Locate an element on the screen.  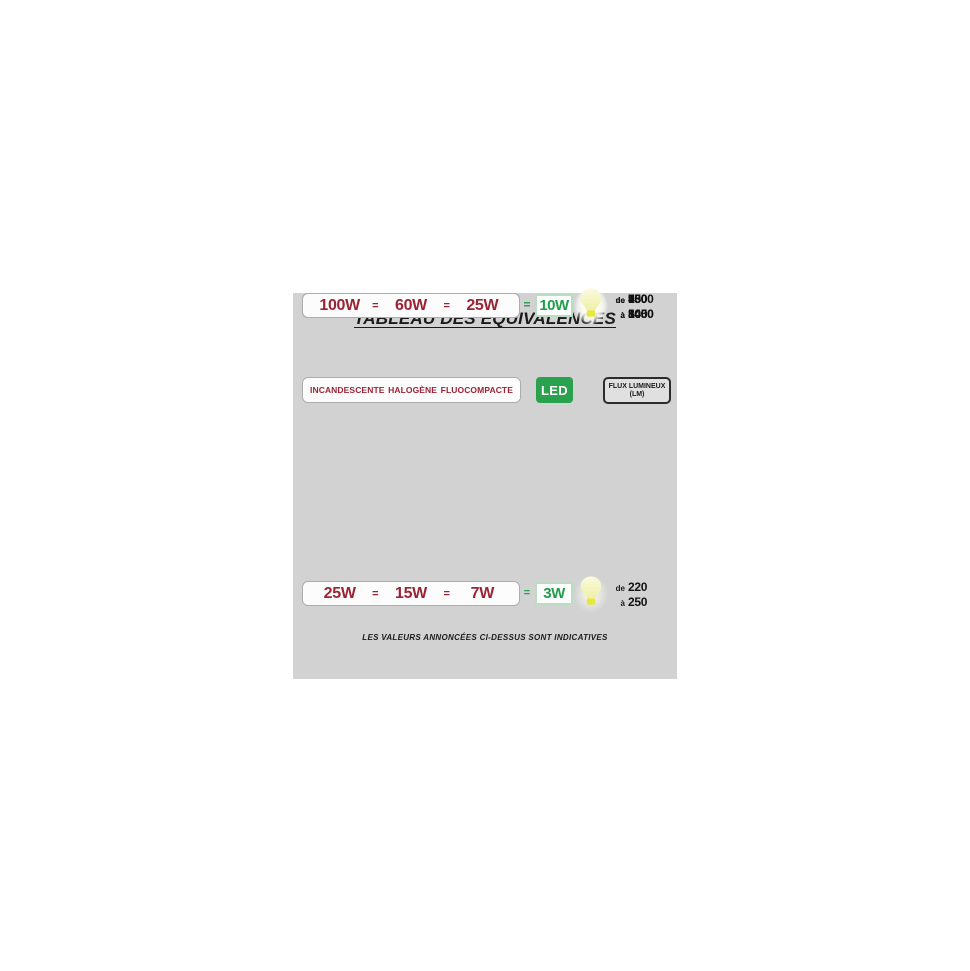
led-value: 3W is located at coordinates (554, 593).